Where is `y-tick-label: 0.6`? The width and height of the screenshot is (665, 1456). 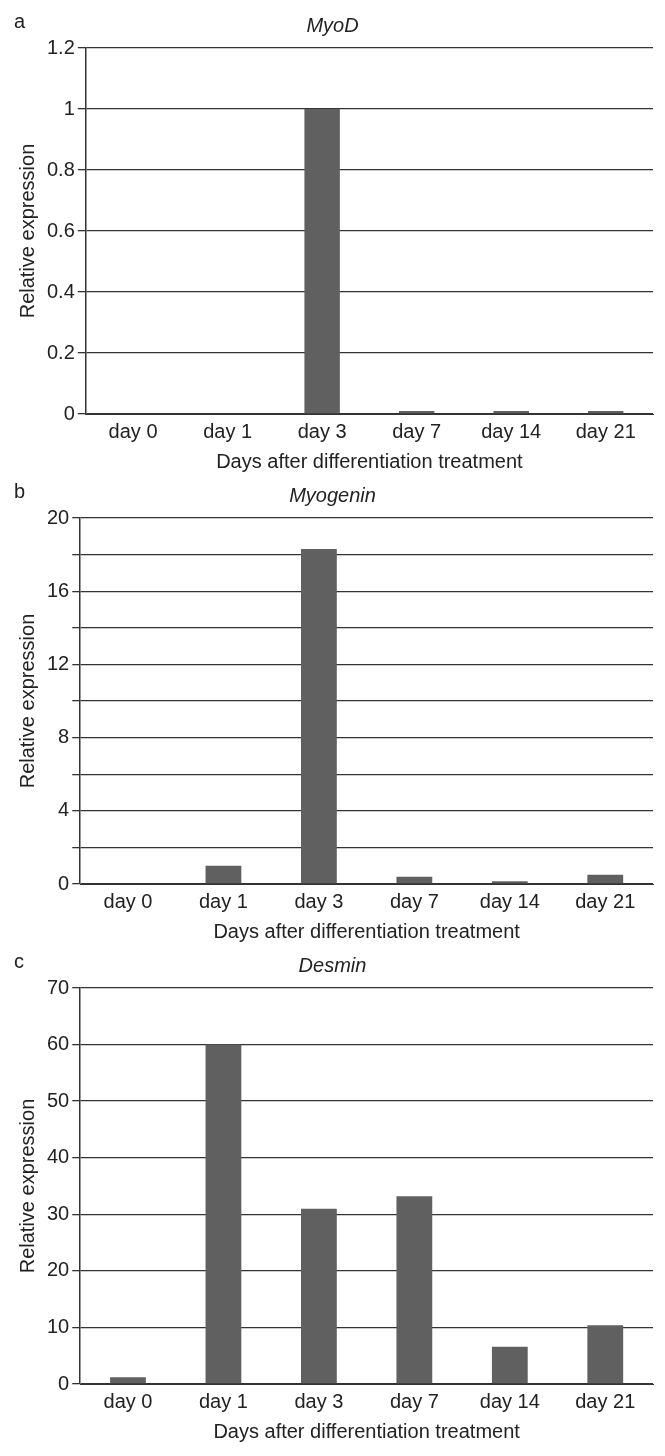 y-tick-label: 0.6 is located at coordinates (60, 229).